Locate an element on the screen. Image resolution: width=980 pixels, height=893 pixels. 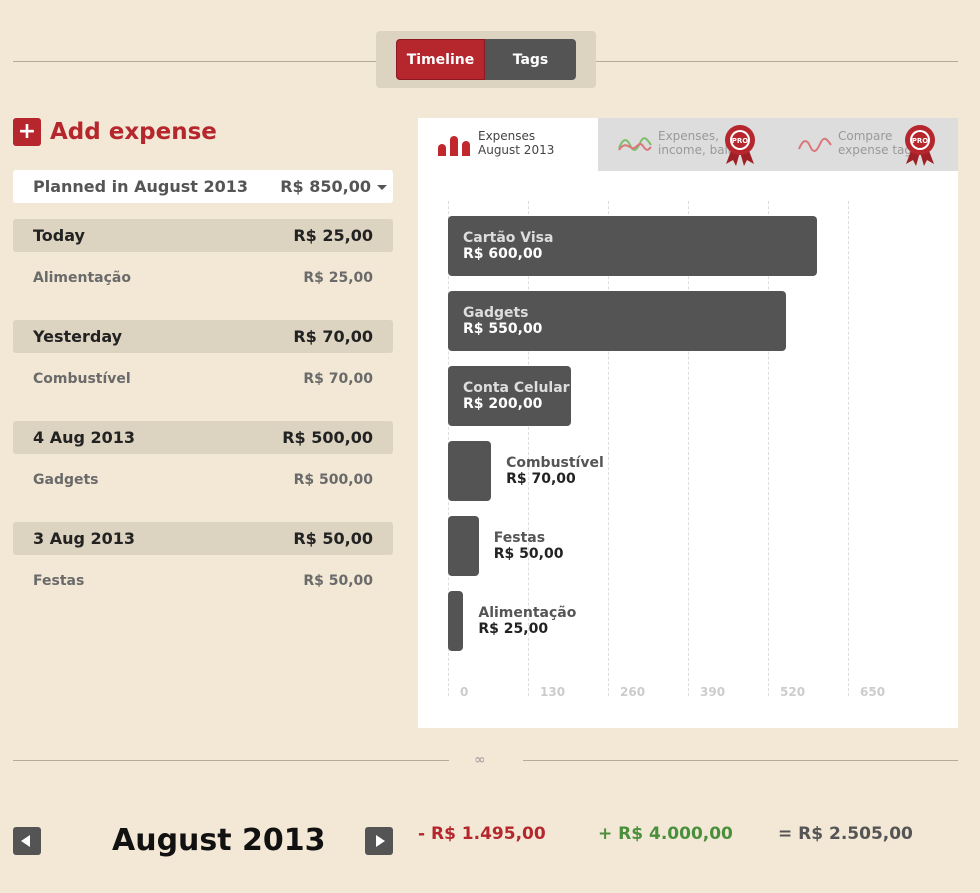
top-divider-left is located at coordinates (194, 61).